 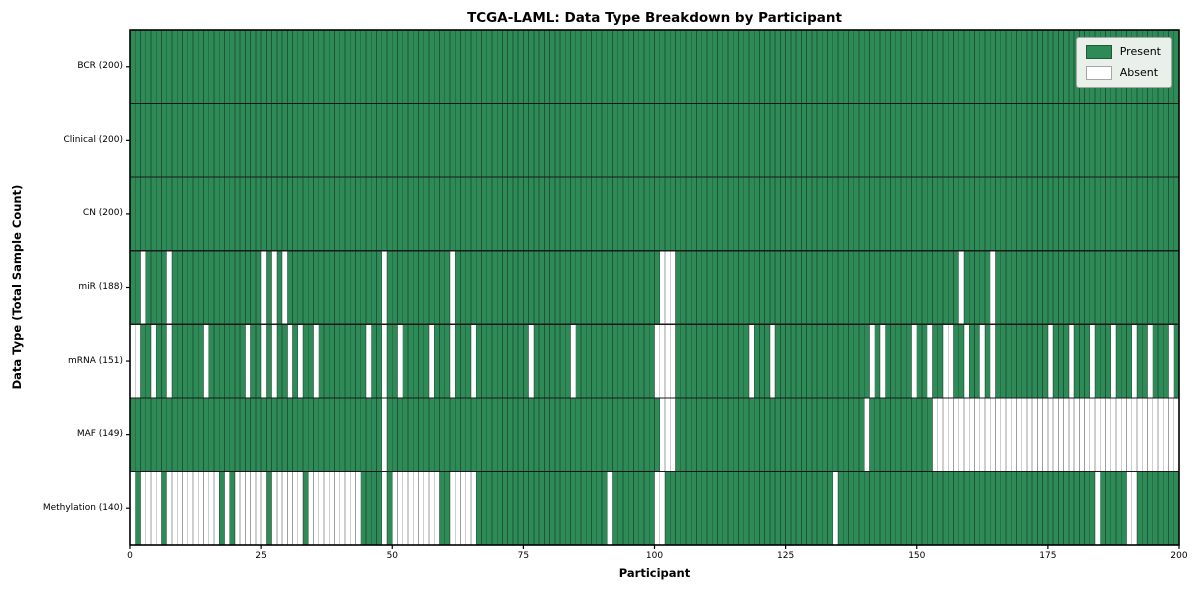 I want to click on y-tick-label: Clinical (200), so click(x=93, y=139).